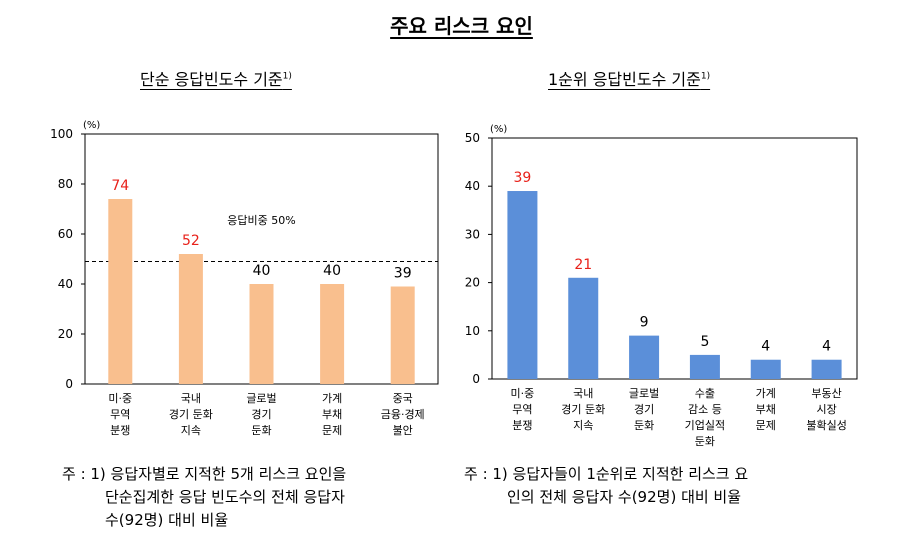 This screenshot has height=553, width=923. Describe the element at coordinates (583, 393) in the screenshot. I see `chart-2-category-label: 국내` at that location.